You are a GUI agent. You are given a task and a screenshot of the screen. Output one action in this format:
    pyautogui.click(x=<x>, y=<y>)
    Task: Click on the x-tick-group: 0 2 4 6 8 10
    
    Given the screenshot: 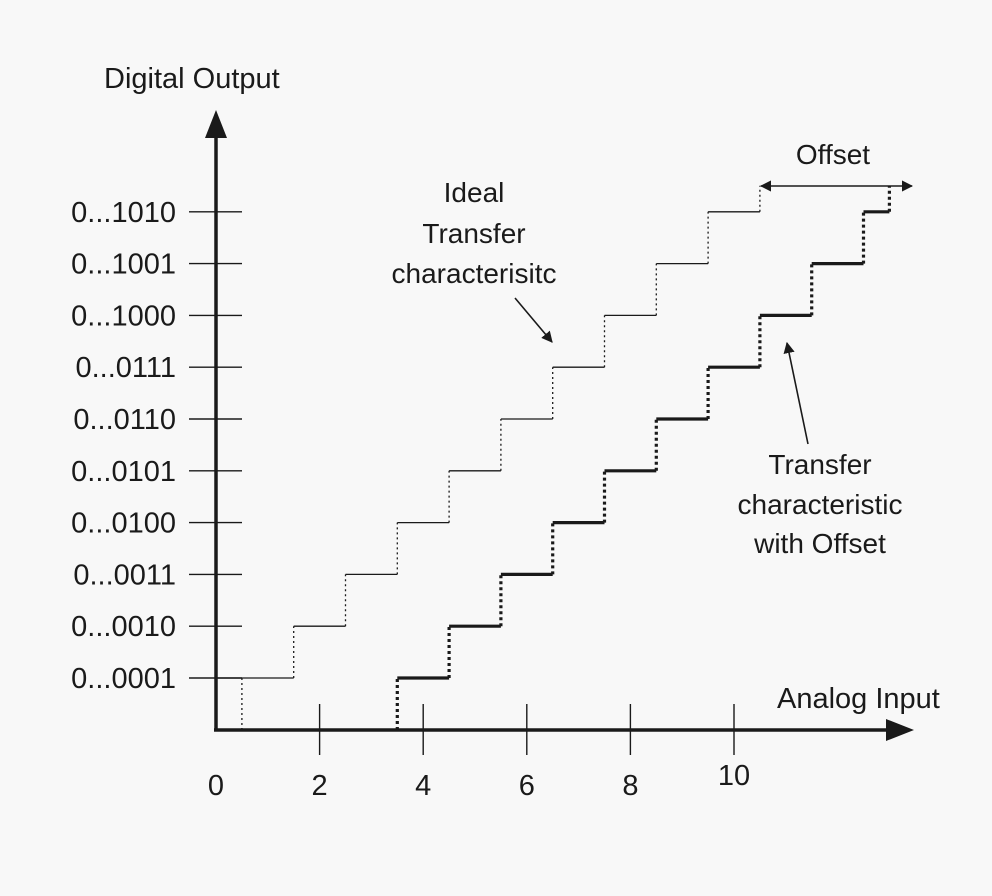 What is the action you would take?
    pyautogui.click(x=479, y=753)
    